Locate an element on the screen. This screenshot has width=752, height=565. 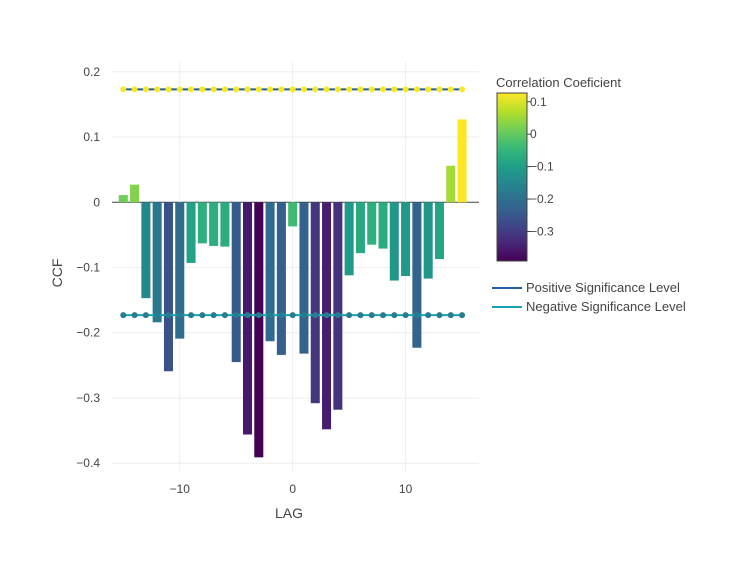
y-tick-label: −0.2 is located at coordinates (88, 333).